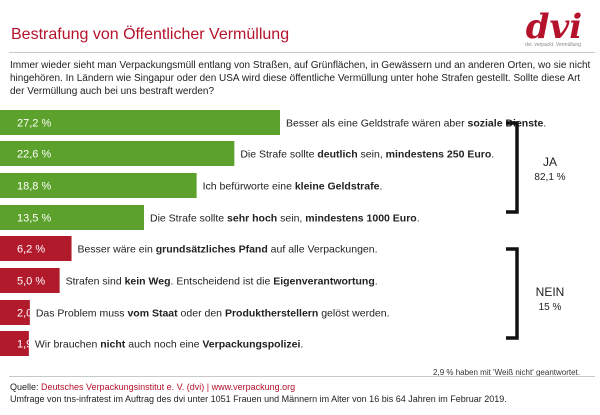 This screenshot has height=415, width=600. I want to click on group-value-2: 15 %, so click(550, 307).